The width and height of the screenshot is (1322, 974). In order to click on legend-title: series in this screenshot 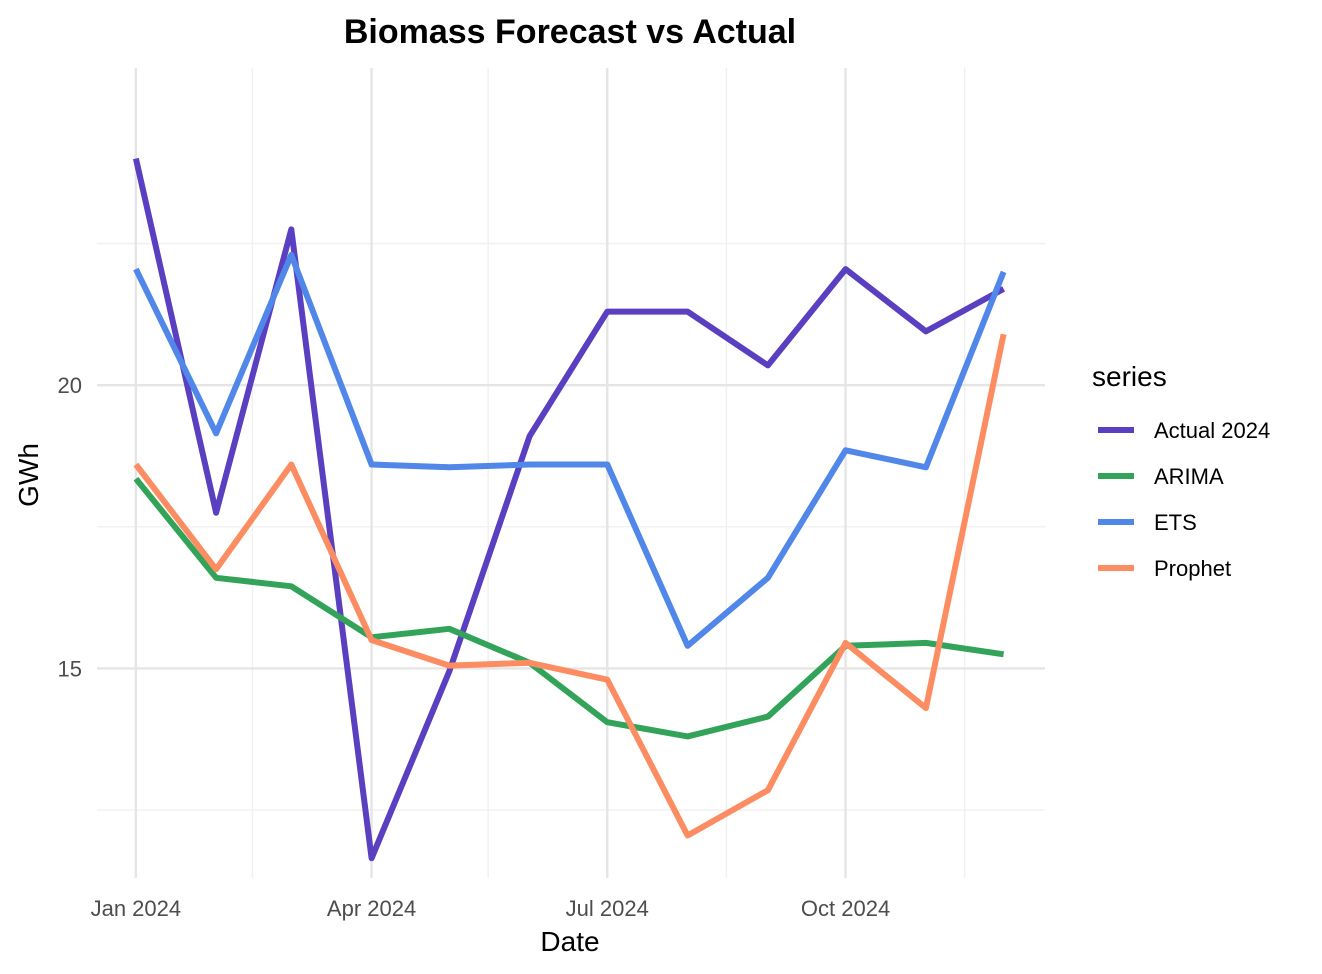, I will do `click(1129, 376)`.